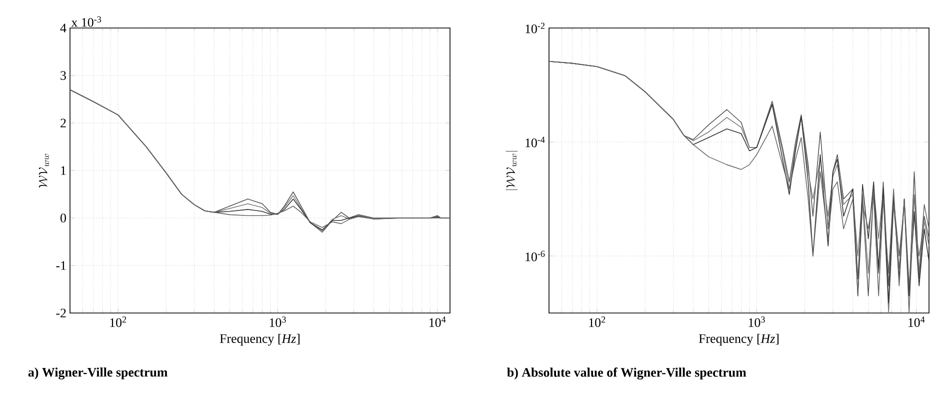  What do you see at coordinates (86, 21) in the screenshot?
I see `text: x 10$^{-3}$` at bounding box center [86, 21].